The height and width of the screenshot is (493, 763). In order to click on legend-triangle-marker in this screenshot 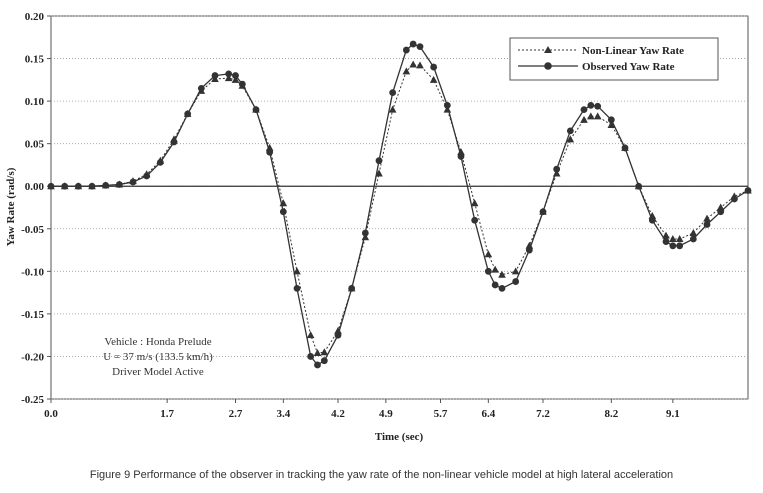, I will do `click(548, 49)`.